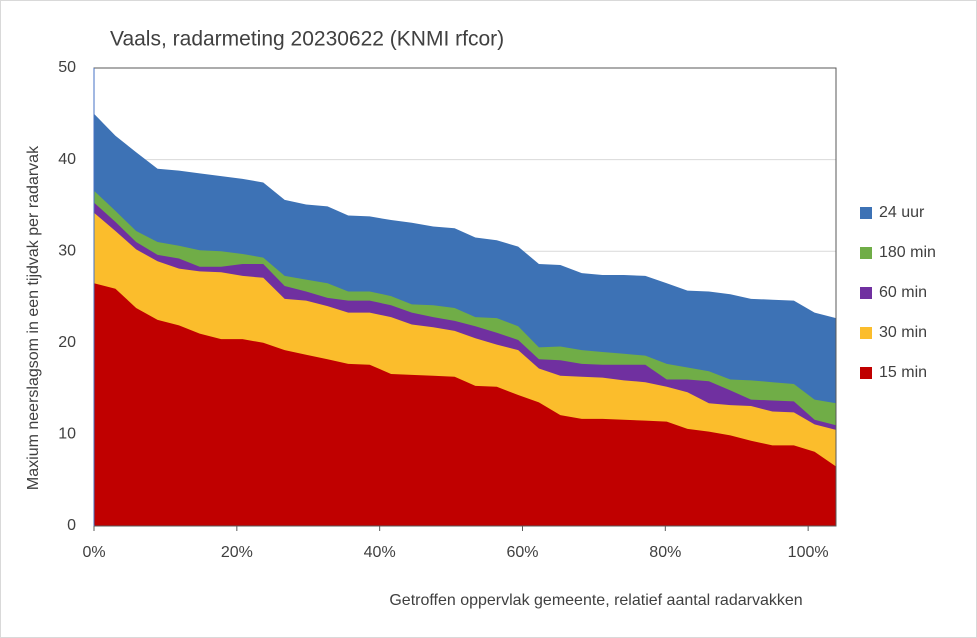  What do you see at coordinates (903, 292) in the screenshot?
I see `legend-label: 60 min` at bounding box center [903, 292].